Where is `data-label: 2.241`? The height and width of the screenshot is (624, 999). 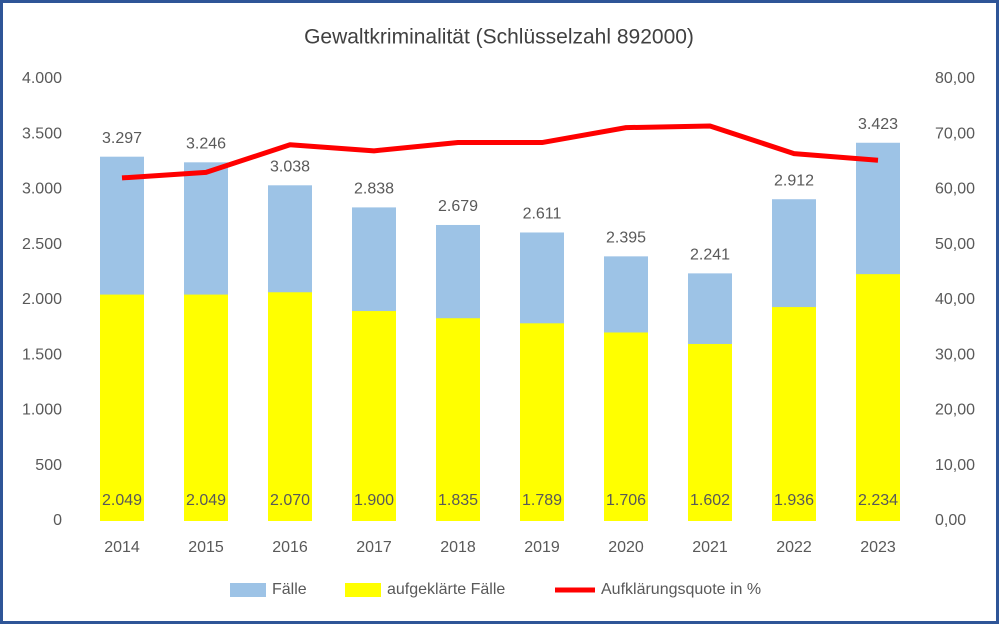
data-label: 2.241 is located at coordinates (710, 255).